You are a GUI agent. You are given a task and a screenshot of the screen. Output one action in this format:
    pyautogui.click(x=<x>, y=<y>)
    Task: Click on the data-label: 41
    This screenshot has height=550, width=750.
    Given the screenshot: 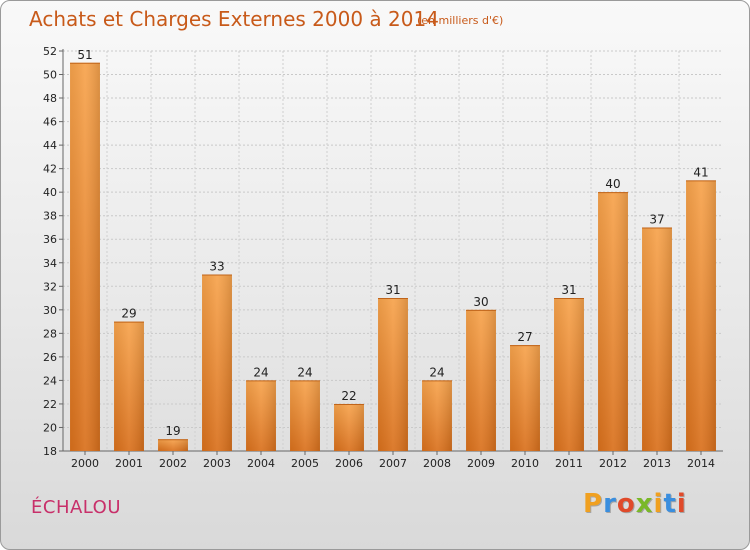 What is the action you would take?
    pyautogui.click(x=700, y=172)
    